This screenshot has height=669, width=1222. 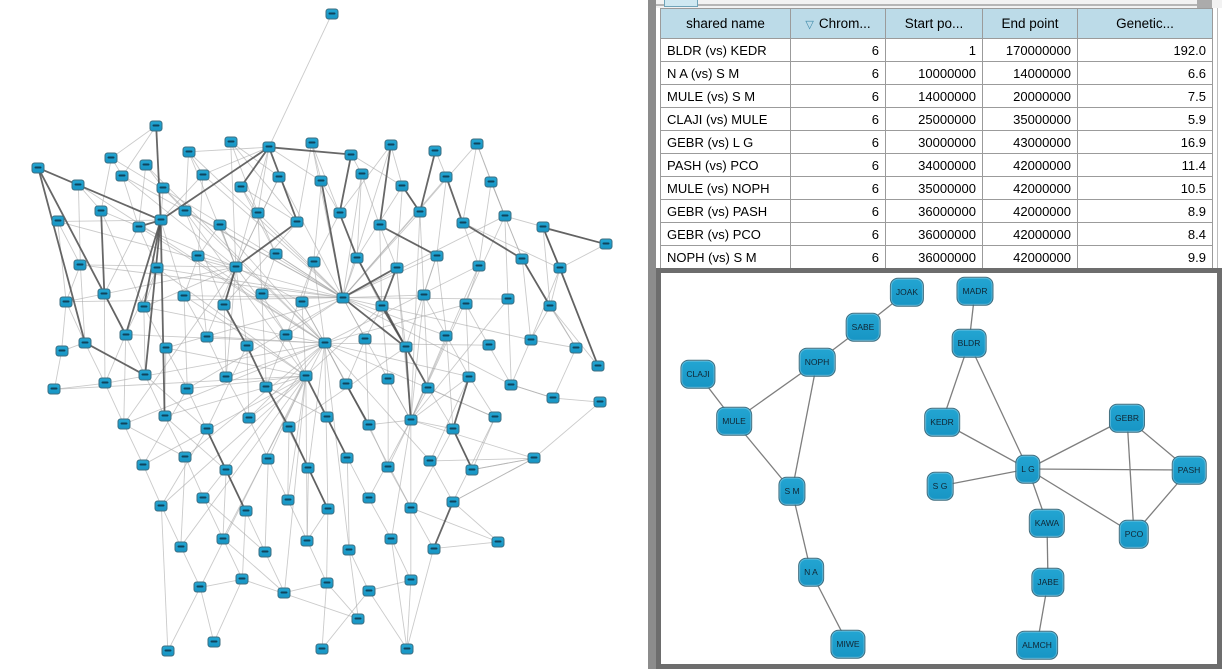 What do you see at coordinates (934, 50) in the screenshot?
I see `table-cell: 1` at bounding box center [934, 50].